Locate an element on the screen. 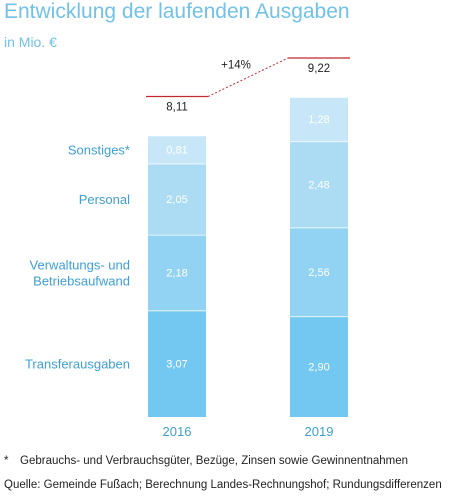 Image resolution: width=474 pixels, height=502 pixels. x-tick-label: 2016 is located at coordinates (177, 431).